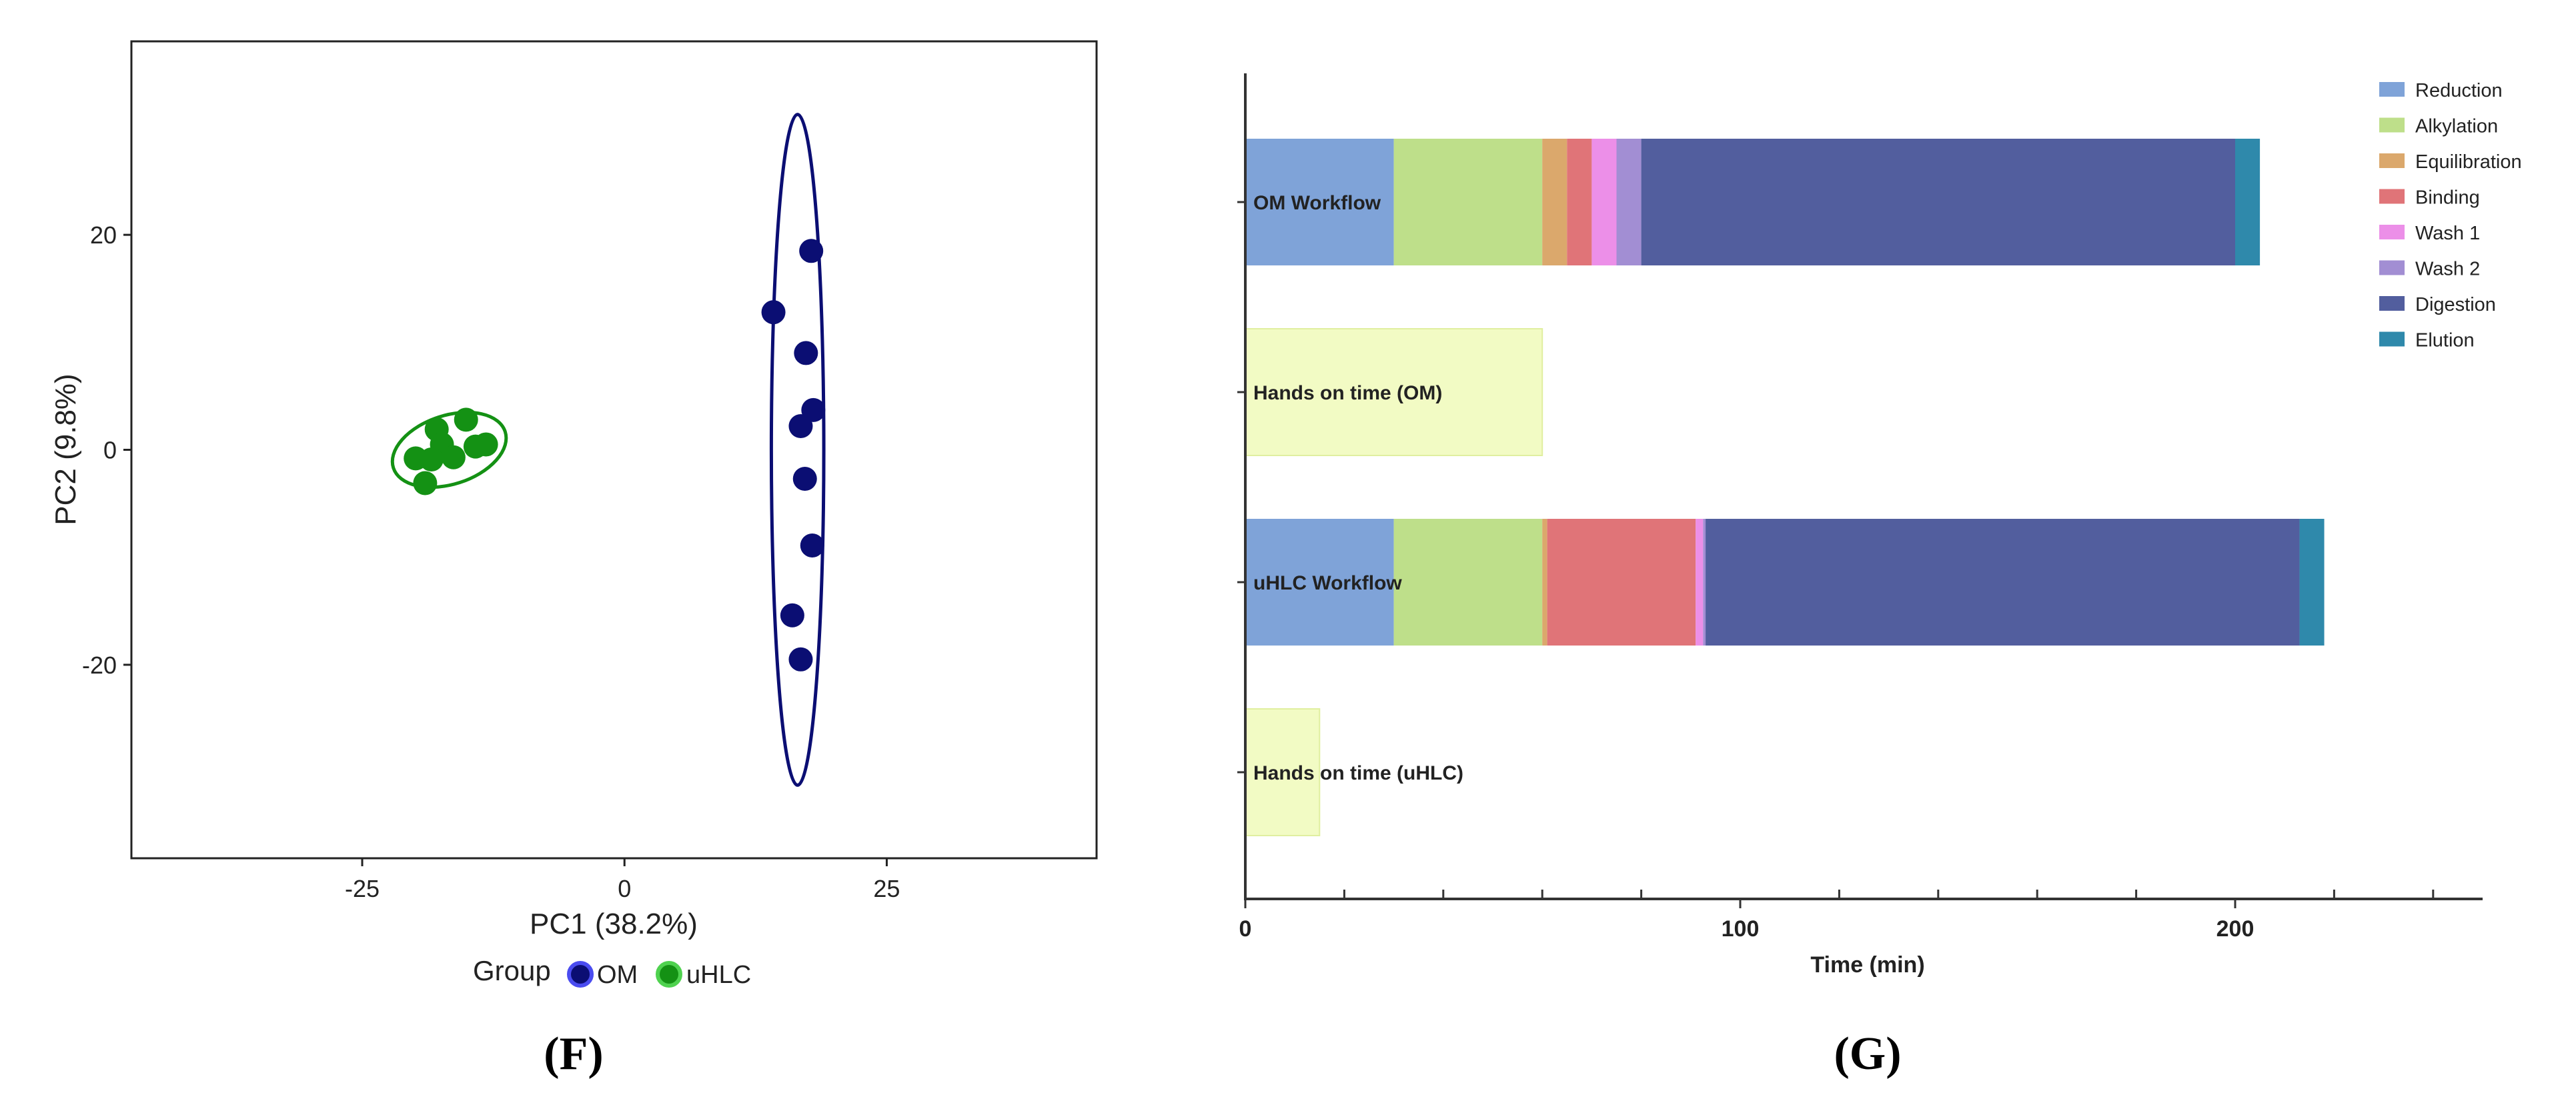 This screenshot has width=2576, height=1117. Describe the element at coordinates (2448, 269) in the screenshot. I see `g-legend-label: Wash 2` at that location.